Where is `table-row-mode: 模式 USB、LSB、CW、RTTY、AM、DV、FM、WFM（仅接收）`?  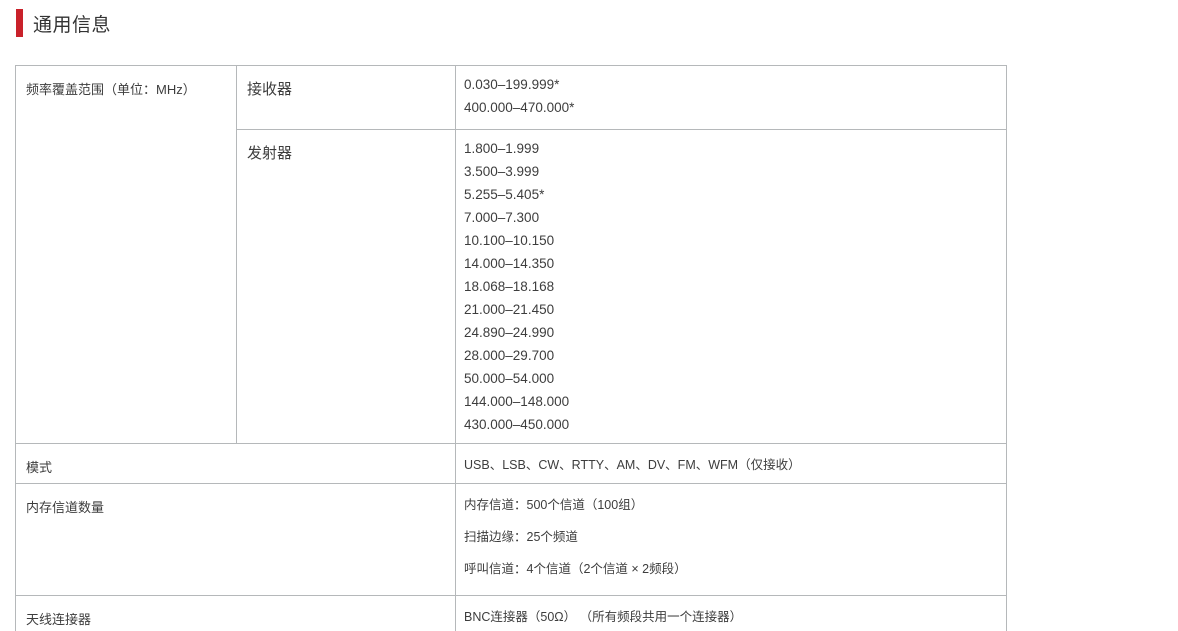 table-row-mode: 模式 USB、LSB、CW、RTTY、AM、DV、FM、WFM（仅接收） is located at coordinates (511, 463).